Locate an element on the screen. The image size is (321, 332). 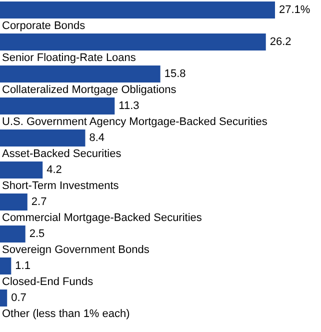
y-tick-label: U.S. Government Agency Mortgage-Backed Securities is located at coordinates (135, 122).